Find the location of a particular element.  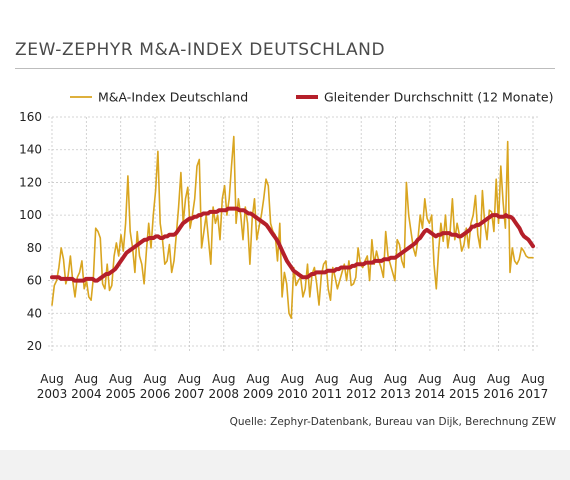

y-tick-label: 160 is located at coordinates (30, 117).